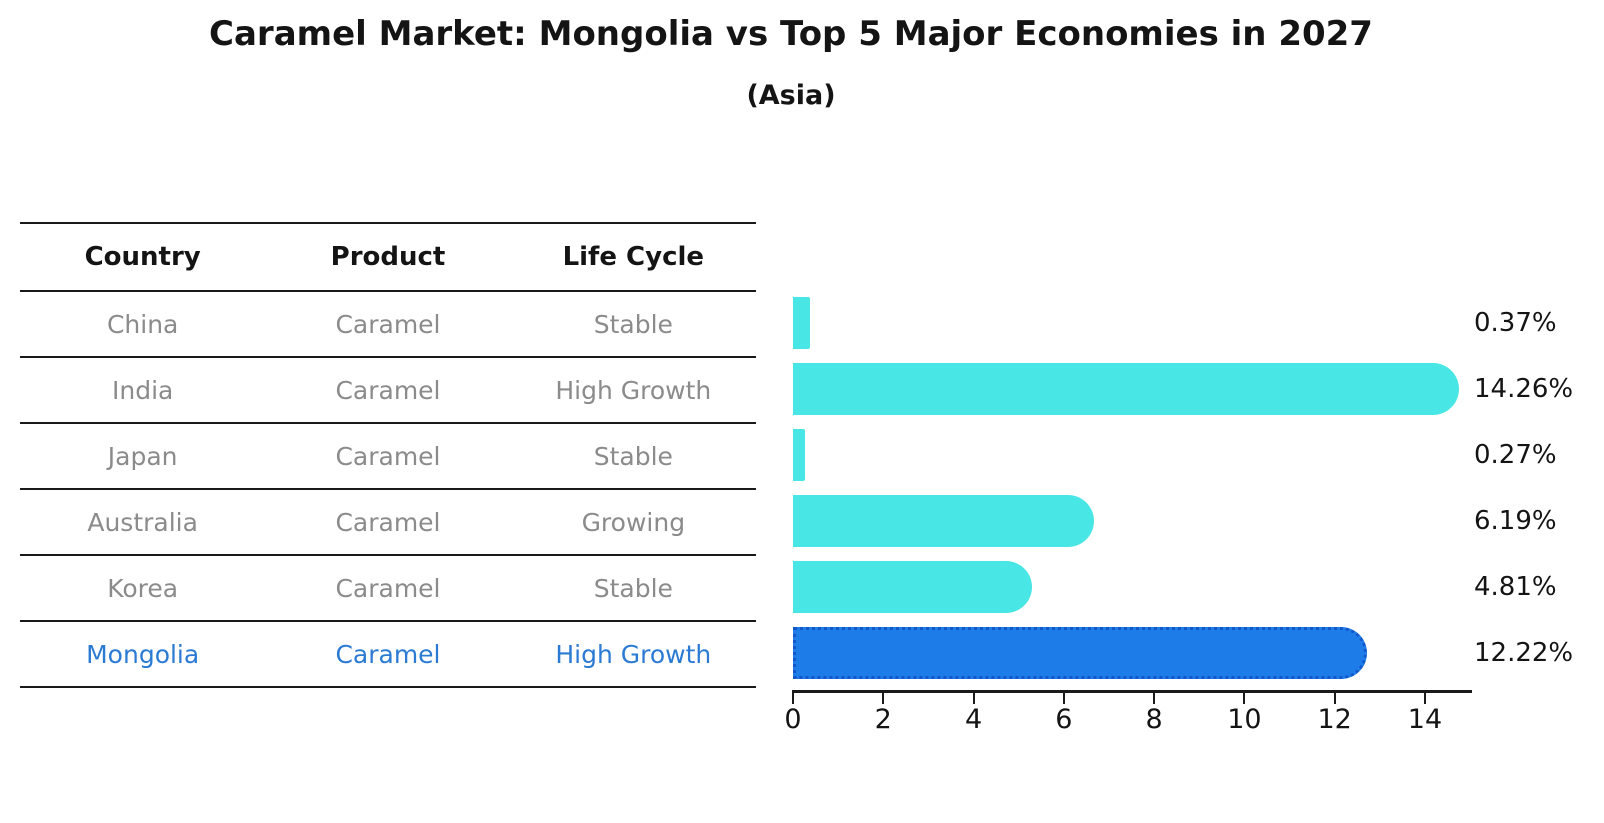 The height and width of the screenshot is (823, 1604). What do you see at coordinates (1425, 719) in the screenshot?
I see `x-tick-label: 14` at bounding box center [1425, 719].